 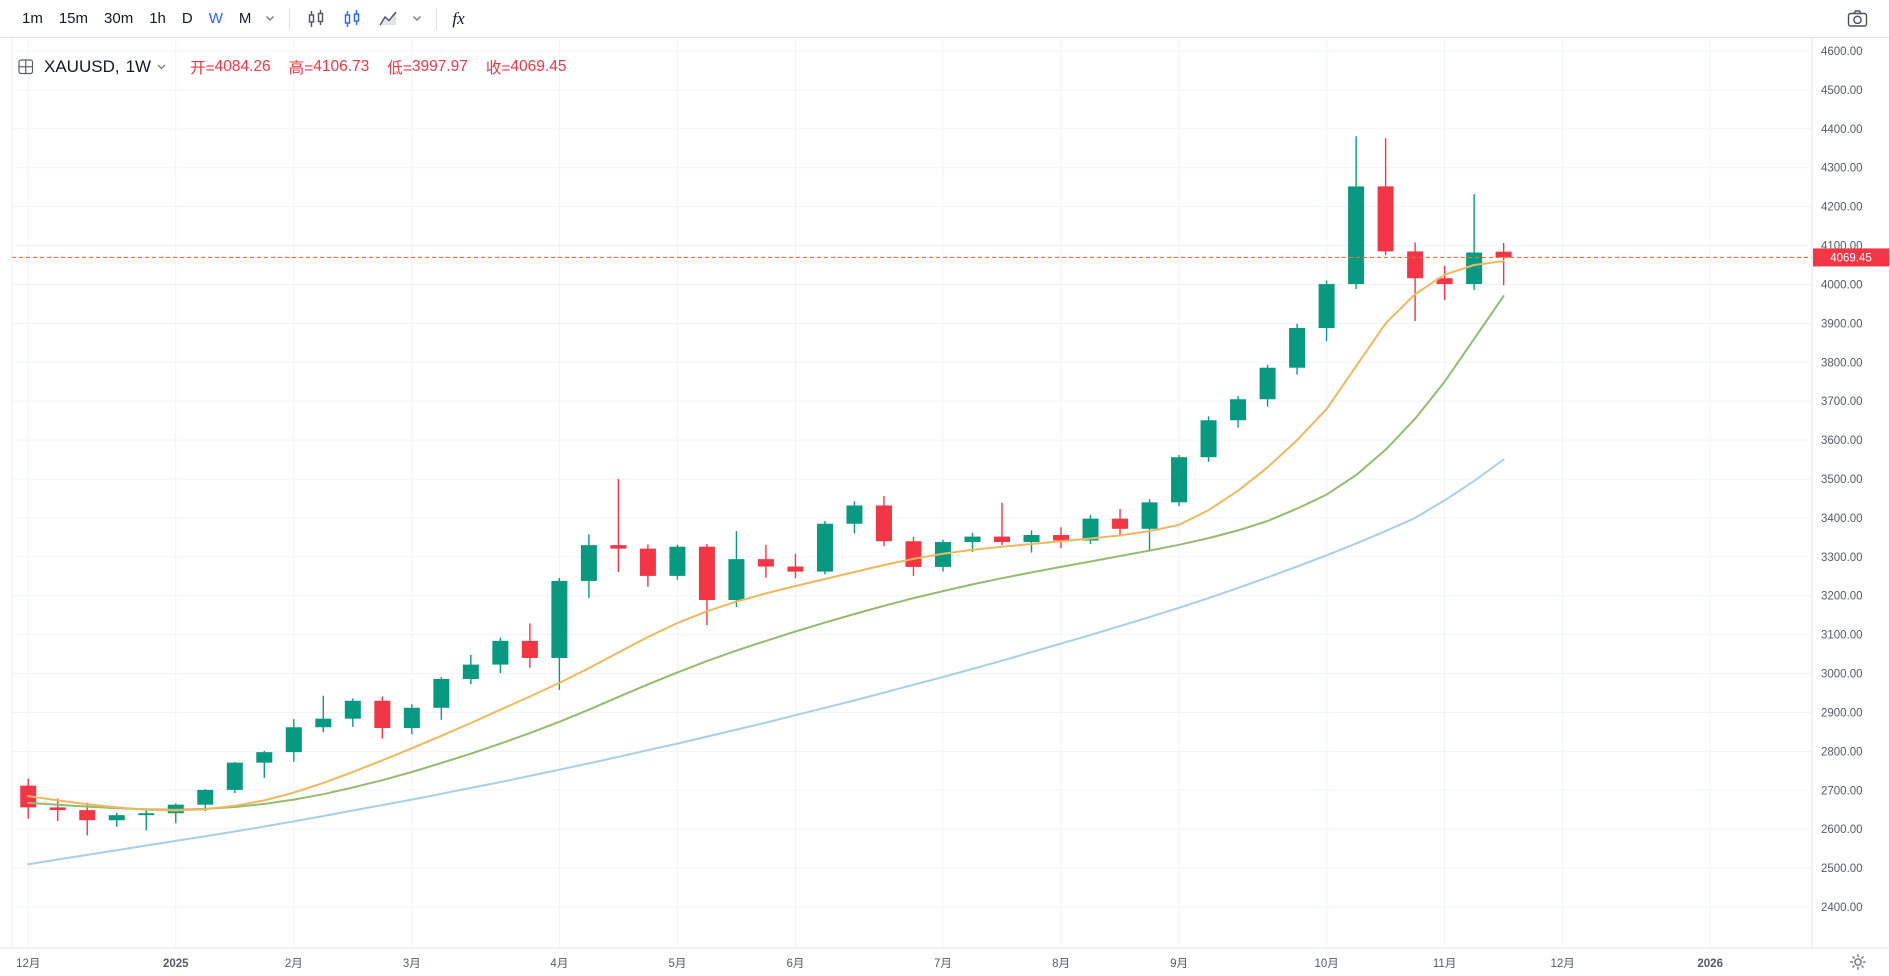 I want to click on top-toolbar: 1m 15m 30m 1h D W M, so click(x=944, y=19).